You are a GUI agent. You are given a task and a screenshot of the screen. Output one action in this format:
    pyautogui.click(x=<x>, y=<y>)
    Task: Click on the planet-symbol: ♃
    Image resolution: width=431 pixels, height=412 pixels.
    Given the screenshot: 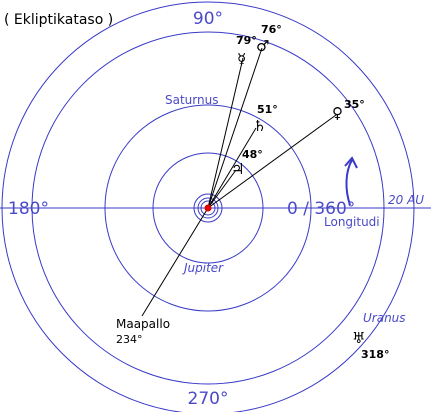 What is the action you would take?
    pyautogui.click(x=237, y=169)
    